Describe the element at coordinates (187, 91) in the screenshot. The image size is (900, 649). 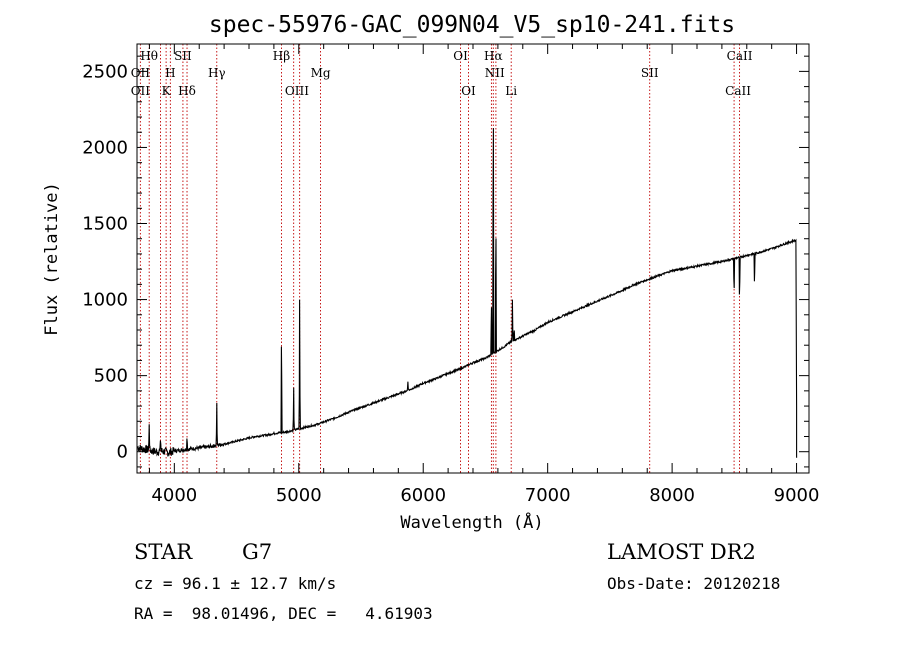
I see `spectral-line-label: Hδ` at that location.